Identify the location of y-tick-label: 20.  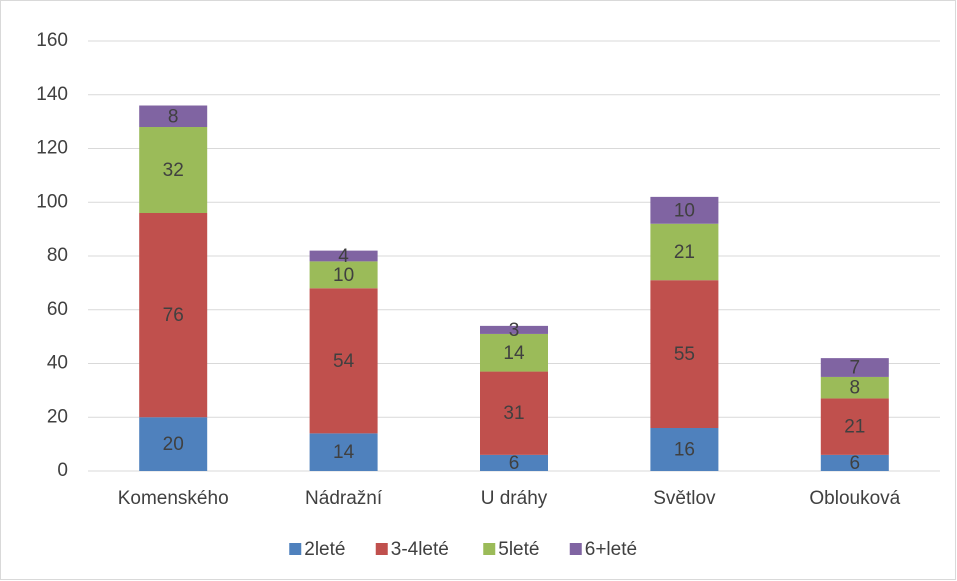
(57, 416).